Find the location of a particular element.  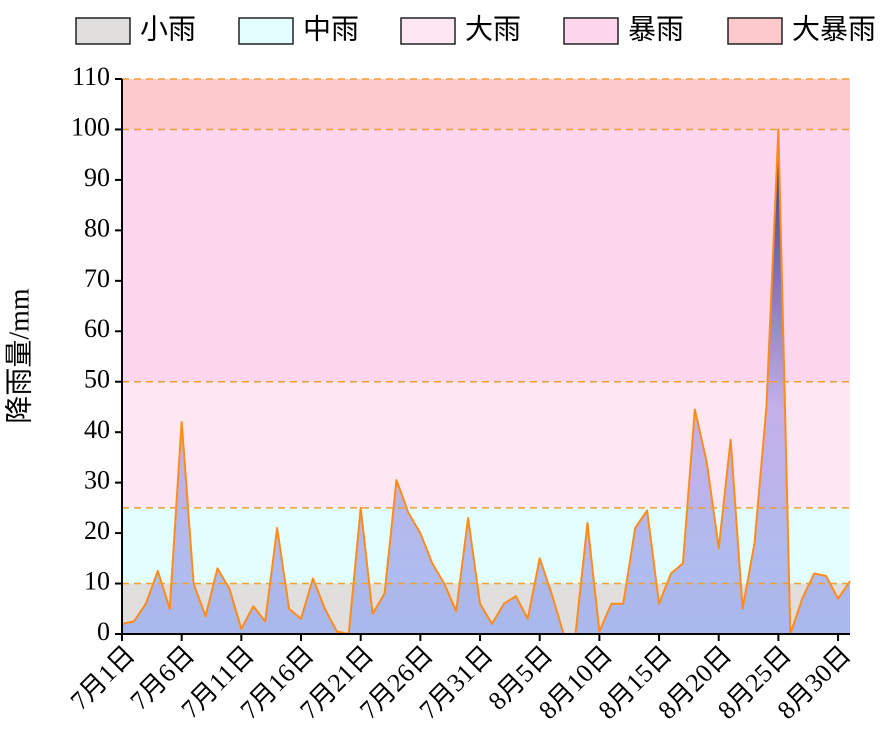

y-tick-label: 100 is located at coordinates (90, 126).